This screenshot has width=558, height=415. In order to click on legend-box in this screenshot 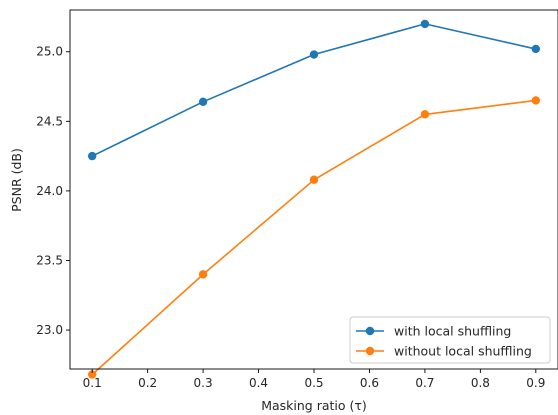, I will do `click(450, 340)`.